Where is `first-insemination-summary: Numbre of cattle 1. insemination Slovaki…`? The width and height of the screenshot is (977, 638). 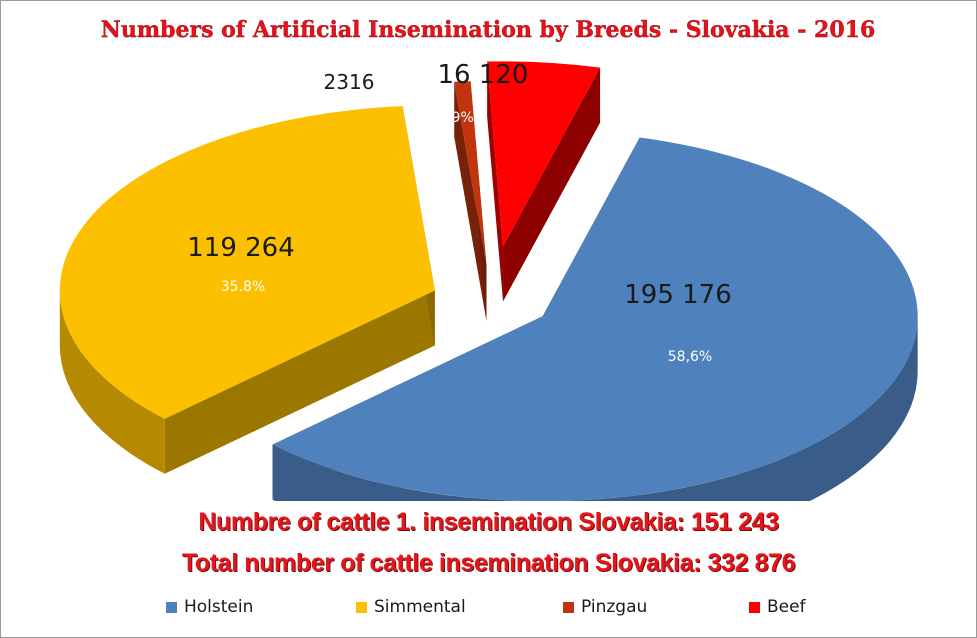 first-insemination-summary: Numbre of cattle 1. insemination Slovaki… is located at coordinates (488, 522).